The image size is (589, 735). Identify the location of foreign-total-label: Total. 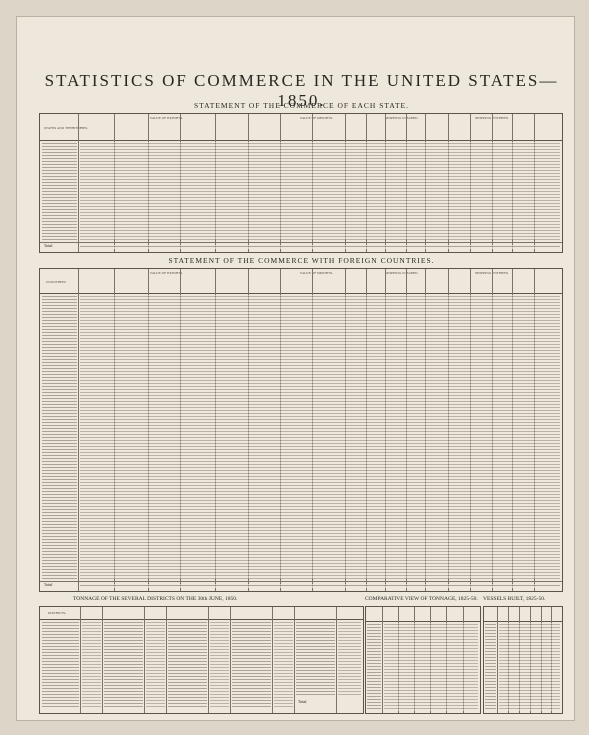
(48, 585).